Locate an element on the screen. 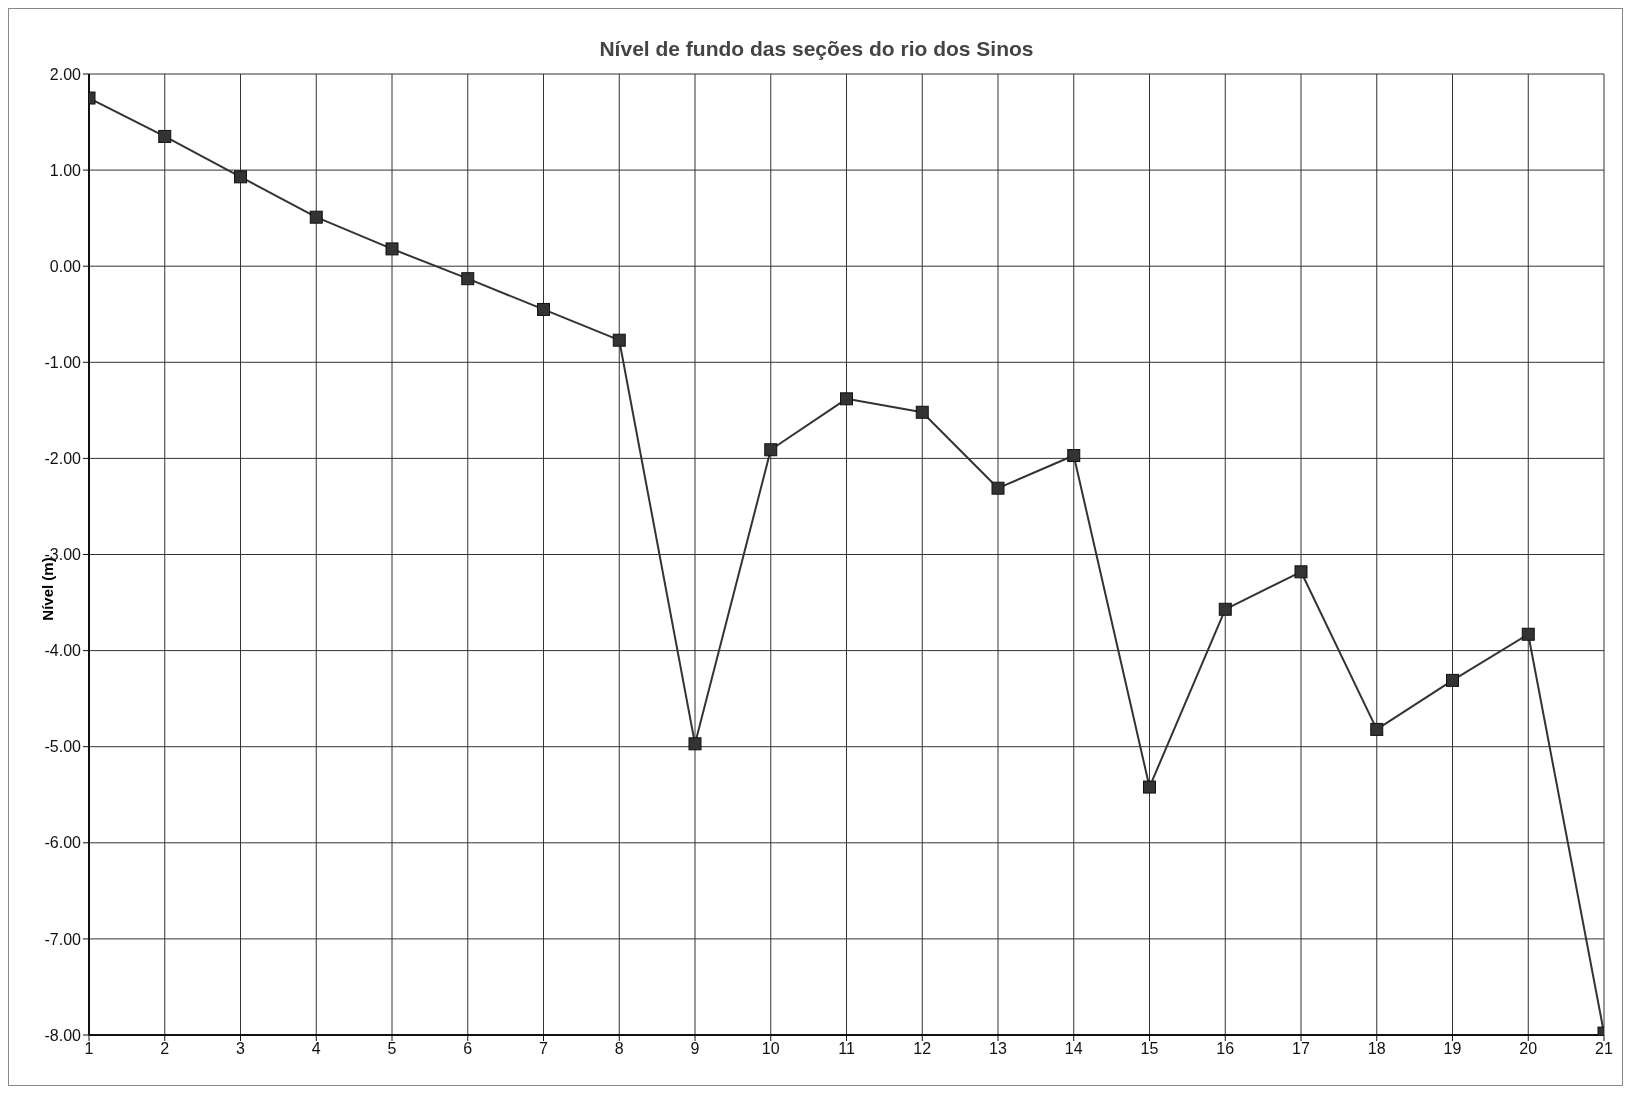 The height and width of the screenshot is (1096, 1633). x-tick-label: 15 is located at coordinates (1149, 1049).